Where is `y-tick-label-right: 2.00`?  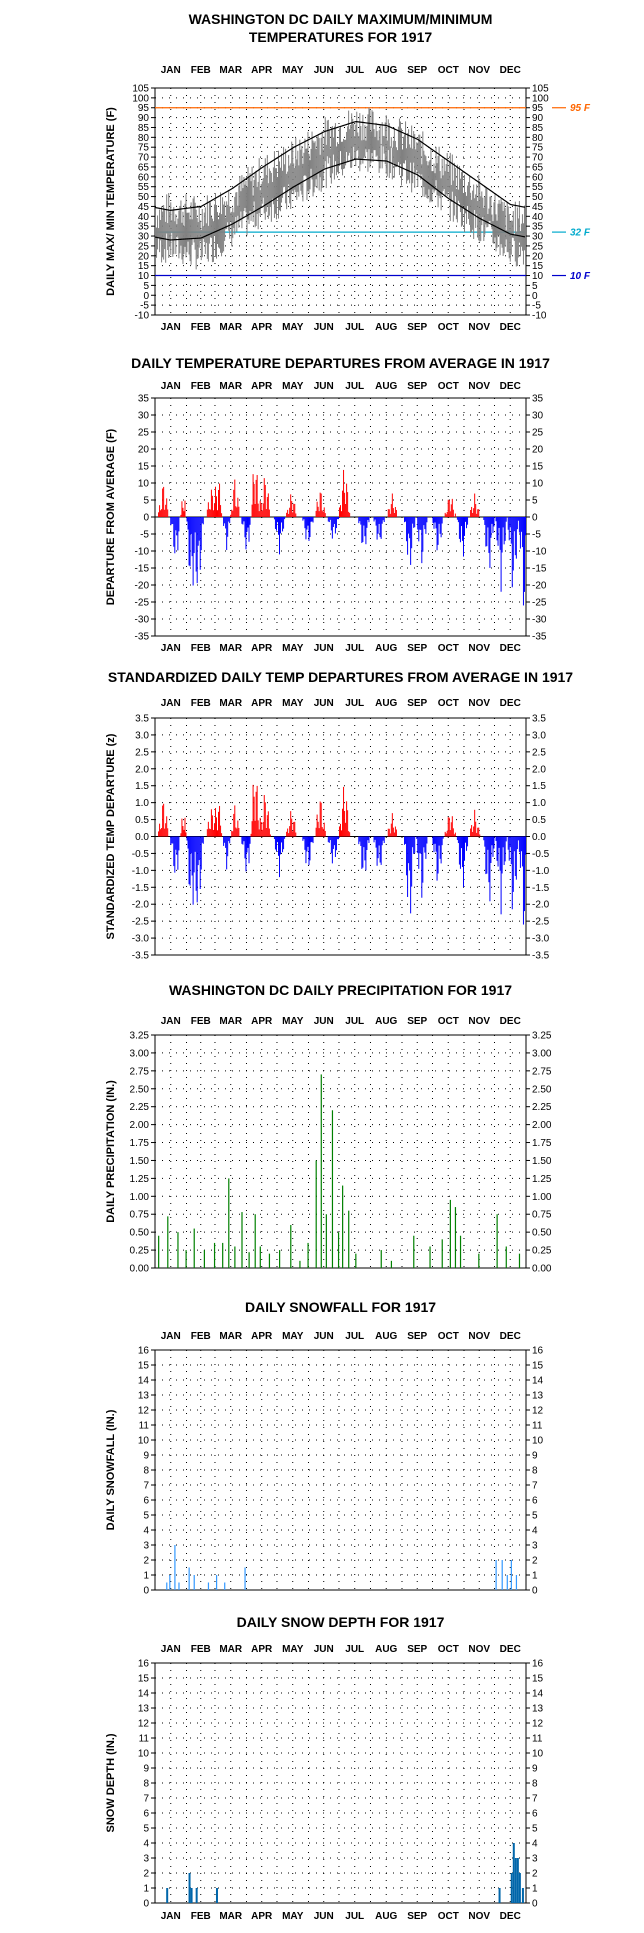 y-tick-label-right: 2.00 is located at coordinates (542, 1125).